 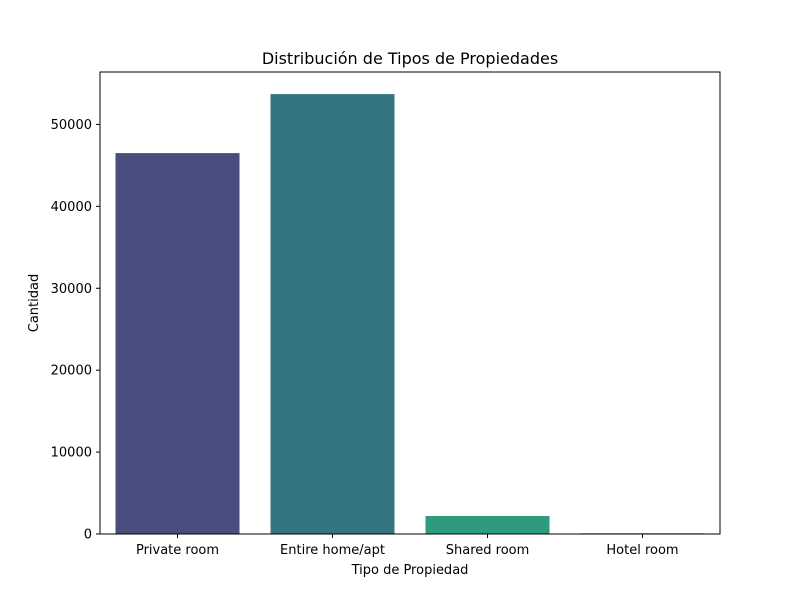 What do you see at coordinates (71, 371) in the screenshot?
I see `y-tick-label: 20000` at bounding box center [71, 371].